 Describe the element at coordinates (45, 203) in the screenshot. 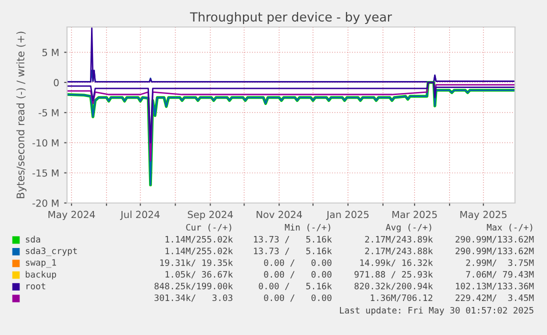

I see `y-tick-label: -20 M` at that location.